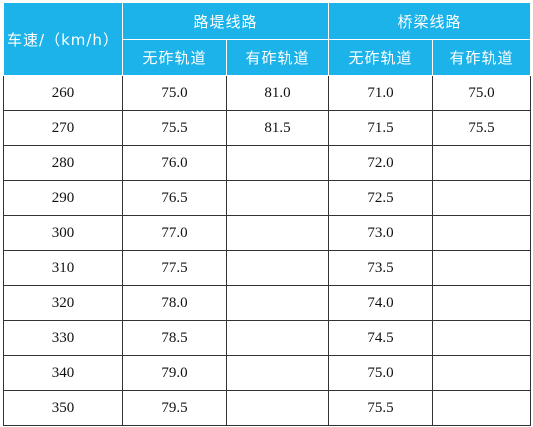  I want to click on value-cell: 81.0, so click(277, 93).